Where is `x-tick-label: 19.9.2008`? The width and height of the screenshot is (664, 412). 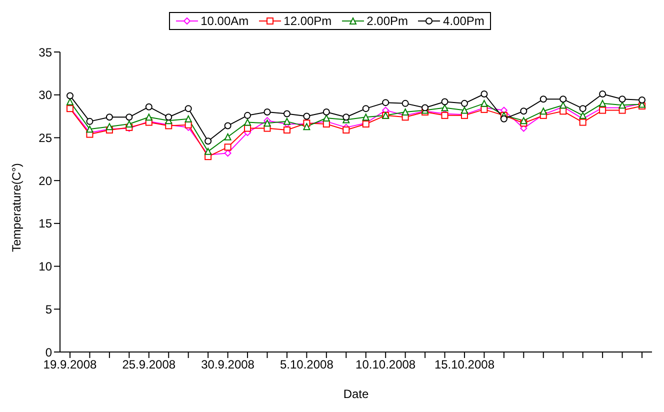 x-tick-label: 19.9.2008 is located at coordinates (70, 365).